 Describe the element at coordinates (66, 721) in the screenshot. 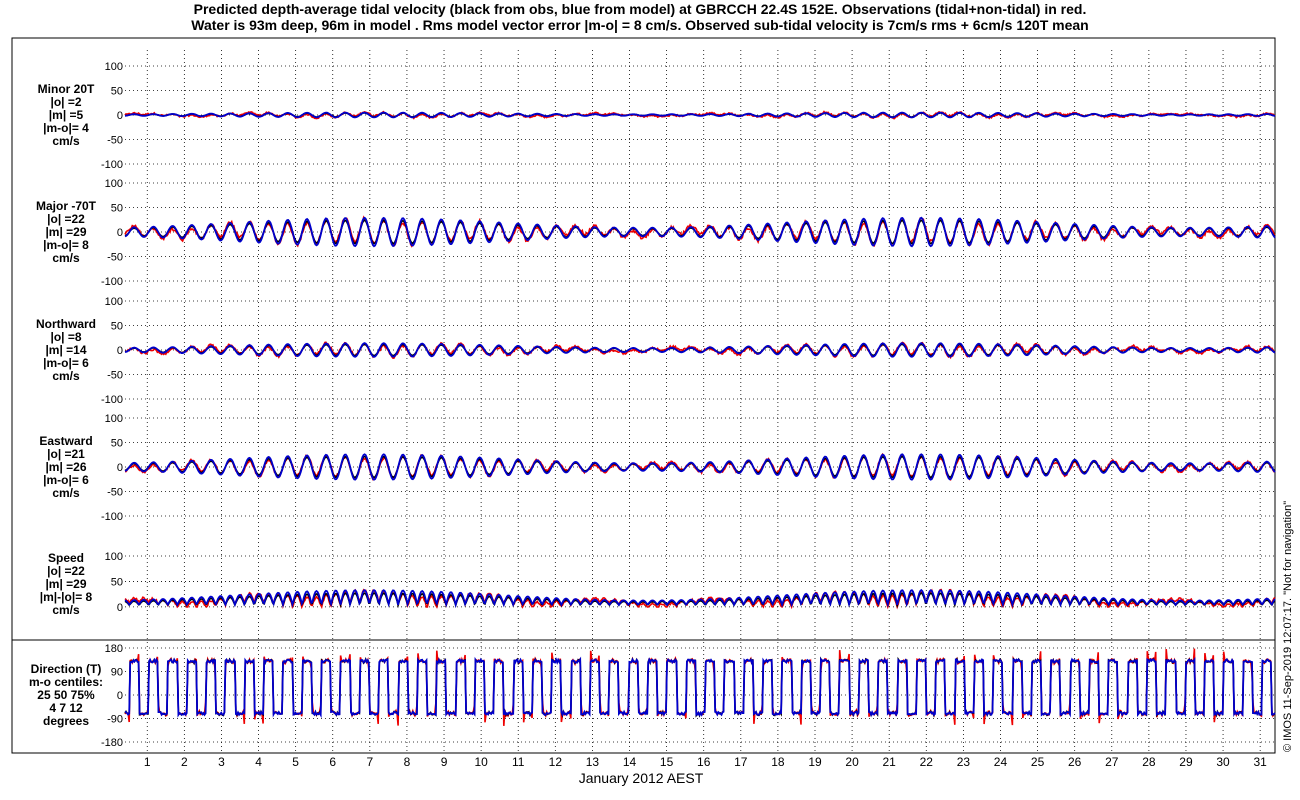

I see `panel-label-line: degrees` at that location.